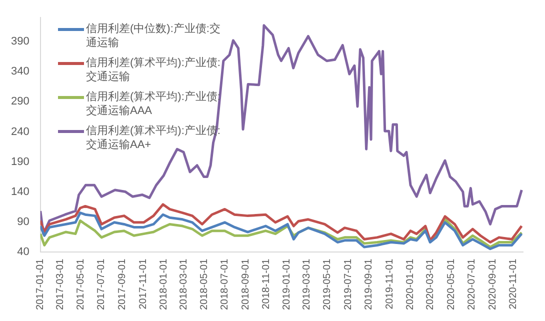  Describe the element at coordinates (451, 284) in the screenshot. I see `x-tick-label: 2020-05-01` at that location.